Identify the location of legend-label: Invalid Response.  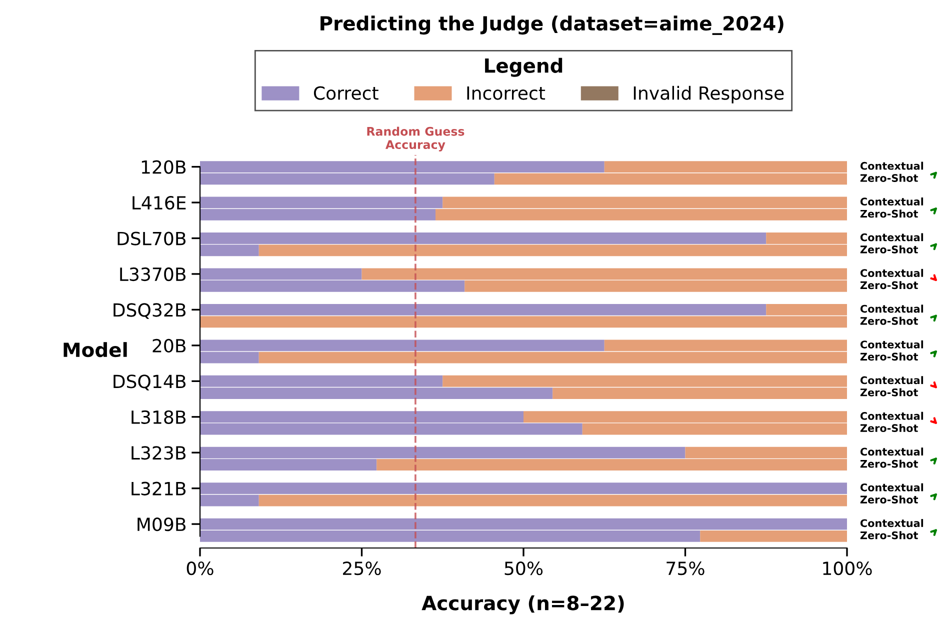
(709, 95).